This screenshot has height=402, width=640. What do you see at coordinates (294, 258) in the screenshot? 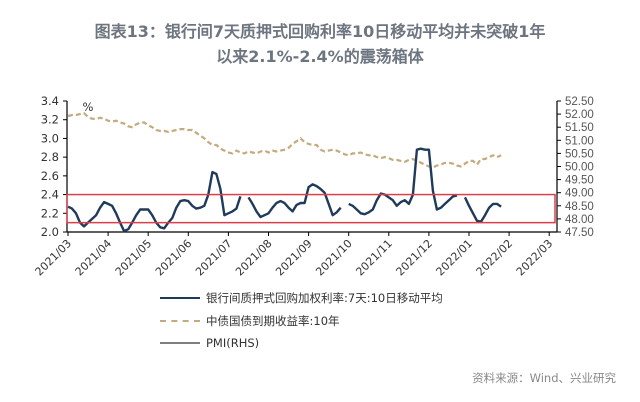
I see `x-tick-label: 2021/09` at bounding box center [294, 258].